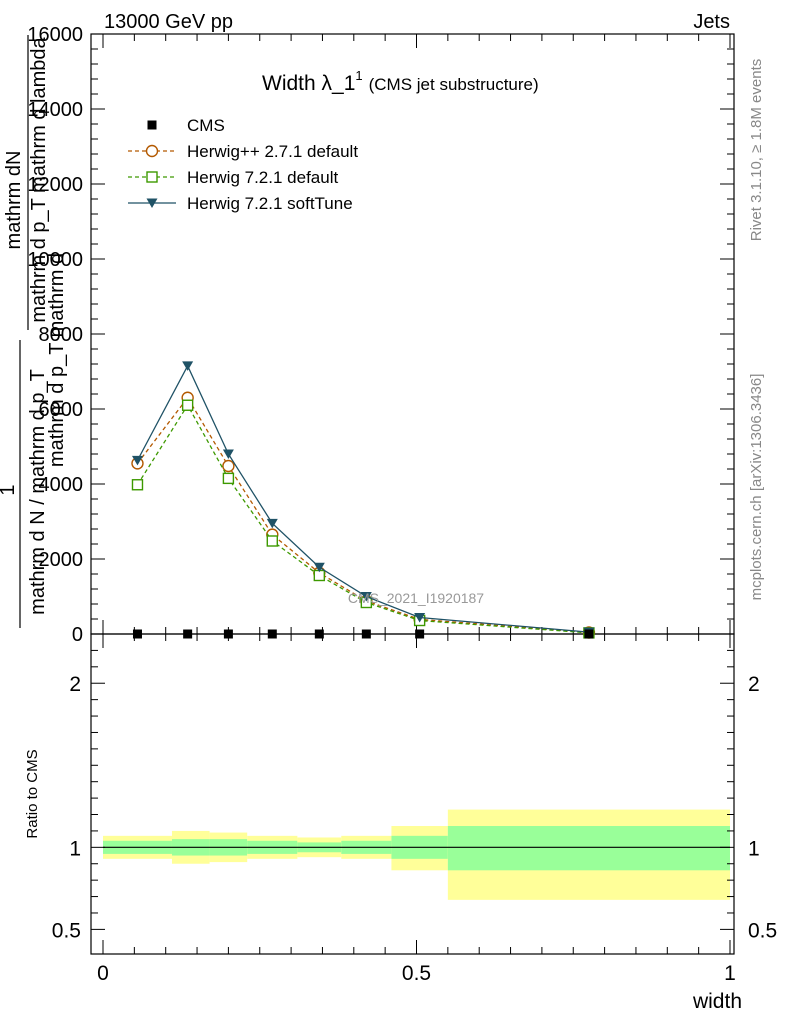  Describe the element at coordinates (262, 177) in the screenshot. I see `legend-label: Herwig 7.2.1 default` at that location.